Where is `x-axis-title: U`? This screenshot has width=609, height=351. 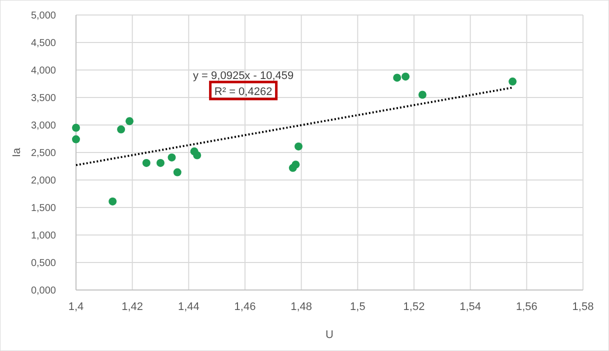 x-axis-title: U is located at coordinates (330, 335).